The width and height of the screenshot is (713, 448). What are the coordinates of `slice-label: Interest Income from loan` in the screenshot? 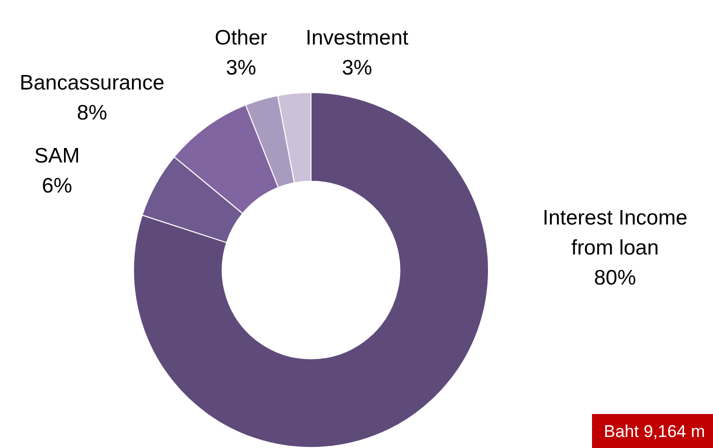 It's located at (615, 233).